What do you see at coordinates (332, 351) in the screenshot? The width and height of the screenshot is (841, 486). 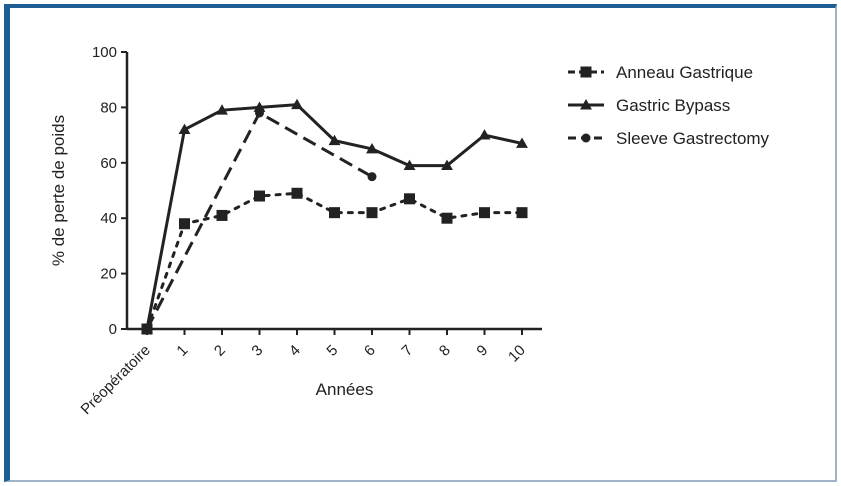 I see `x-tick-label: 5` at bounding box center [332, 351].